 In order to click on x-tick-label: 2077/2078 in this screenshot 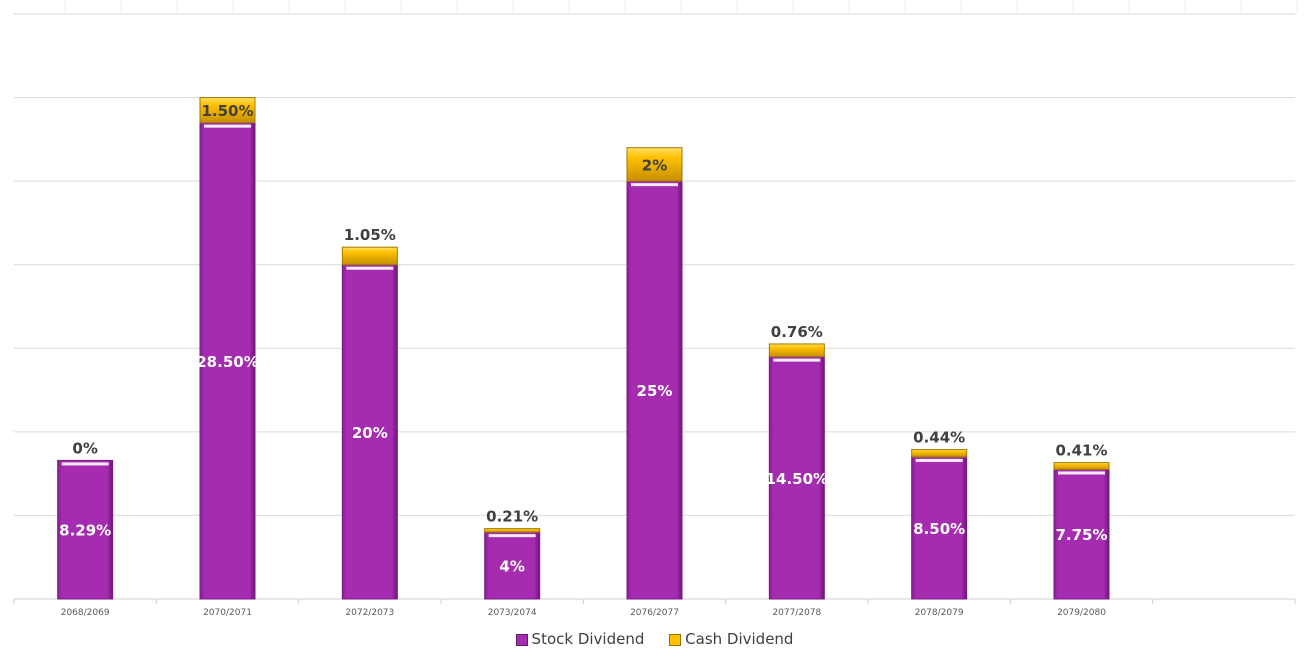, I will do `click(796, 613)`.